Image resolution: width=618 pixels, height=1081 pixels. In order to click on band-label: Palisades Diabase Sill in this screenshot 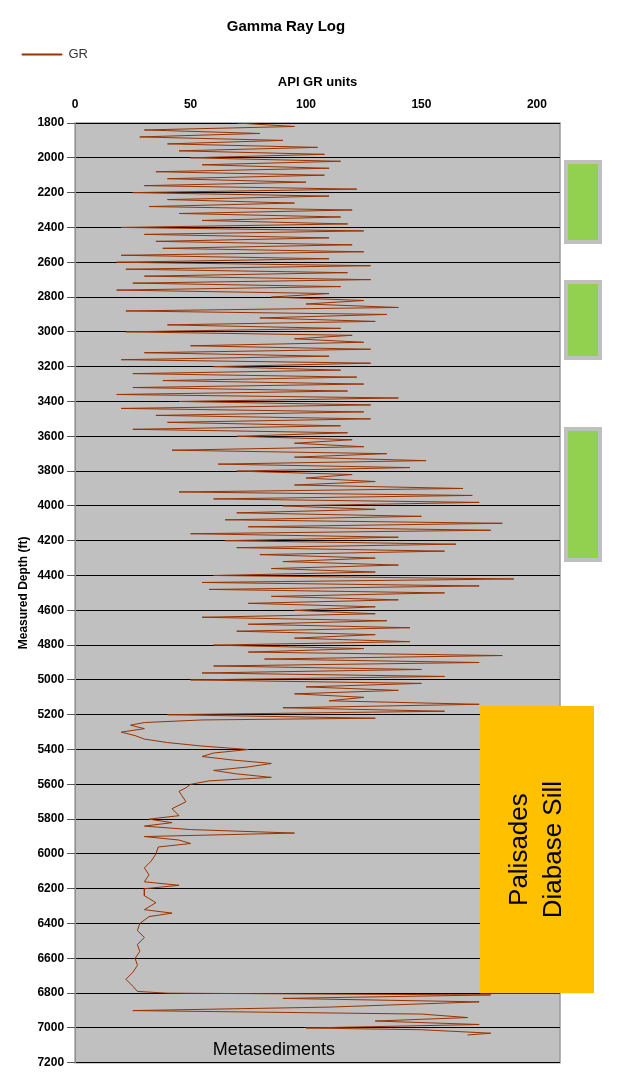, I will do `click(535, 849)`.